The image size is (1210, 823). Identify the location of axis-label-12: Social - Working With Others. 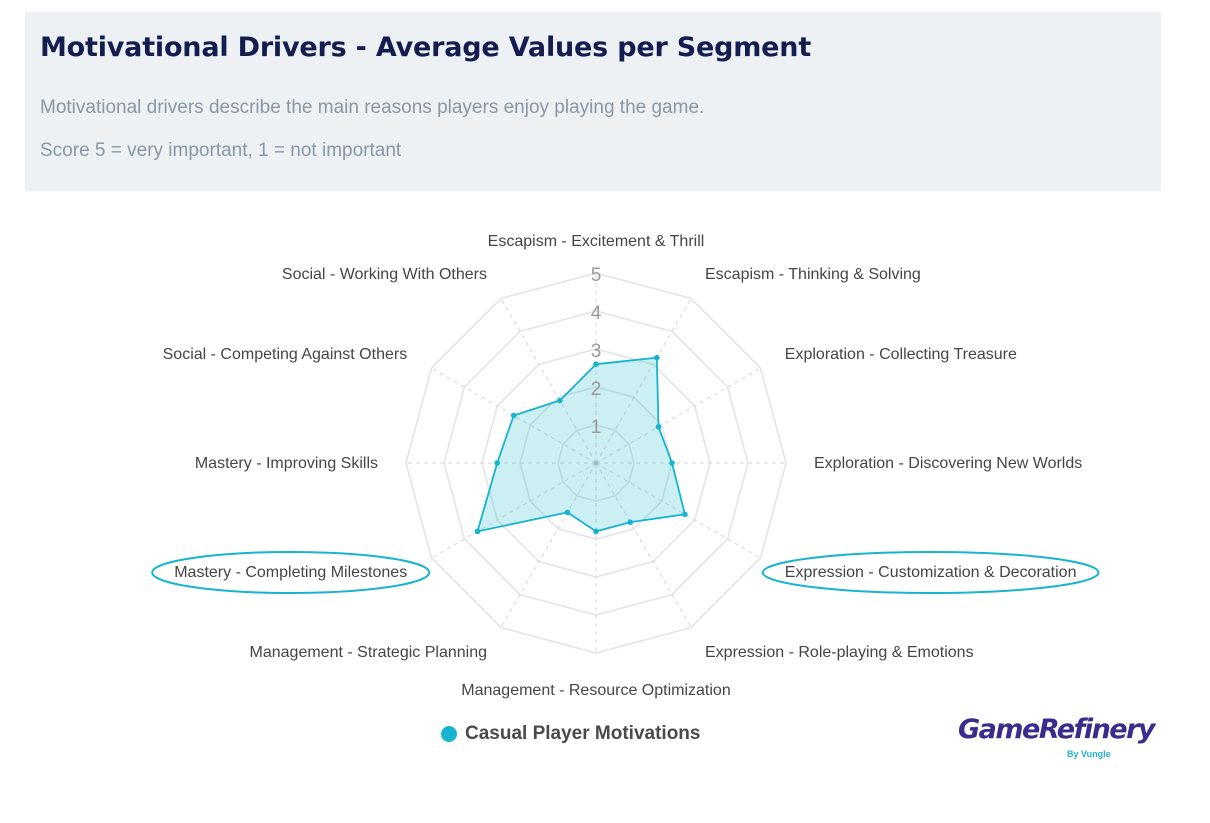
(384, 274).